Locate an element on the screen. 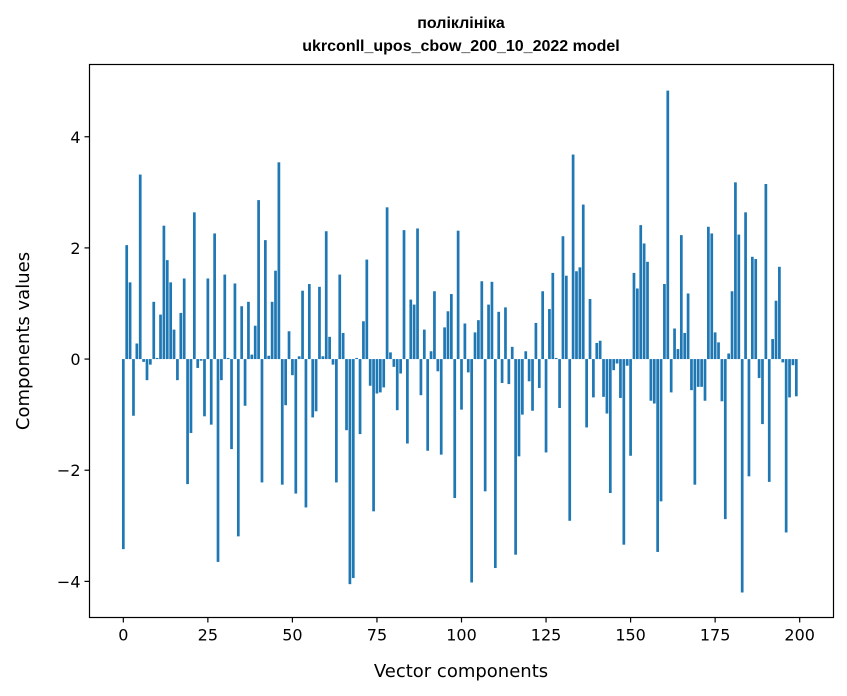 The height and width of the screenshot is (696, 847). x-tick-label: 125 is located at coordinates (546, 635).